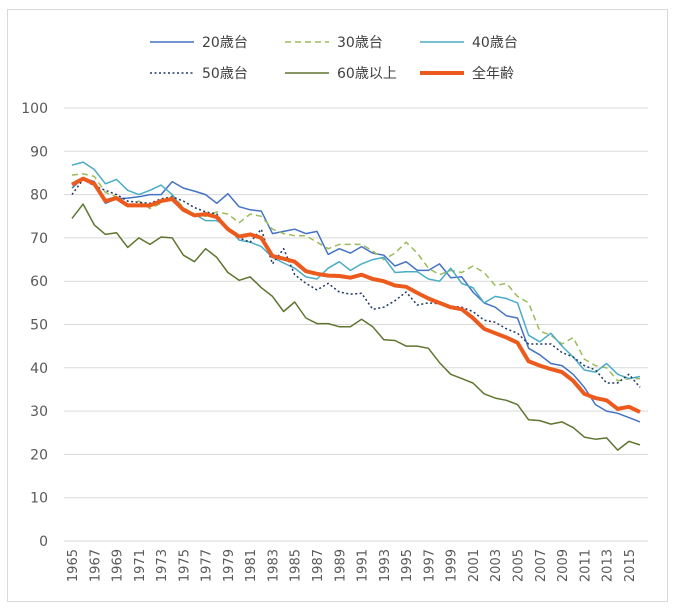 This screenshot has height=610, width=681. What do you see at coordinates (563, 565) in the screenshot?
I see `x-tick-label: 2009` at bounding box center [563, 565].